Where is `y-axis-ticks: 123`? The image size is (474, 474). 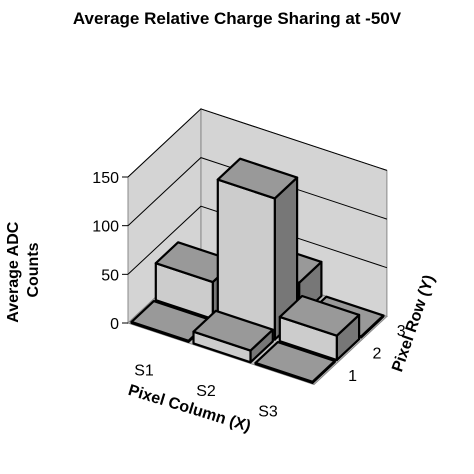
y-axis-ticks: 123 is located at coordinates (377, 354).